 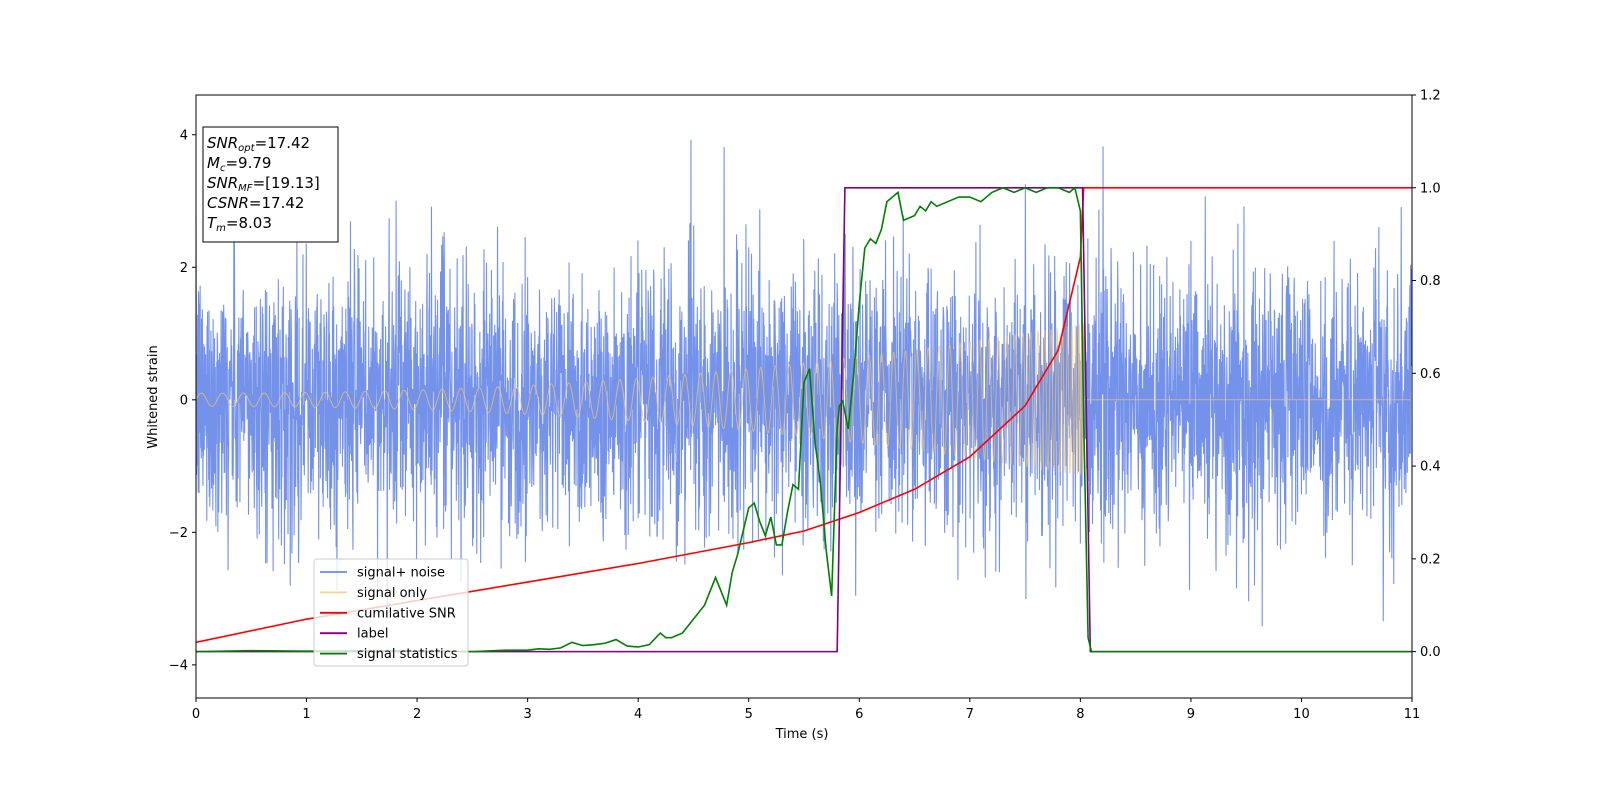 I want to click on x-tick-label: 2, so click(x=417, y=714).